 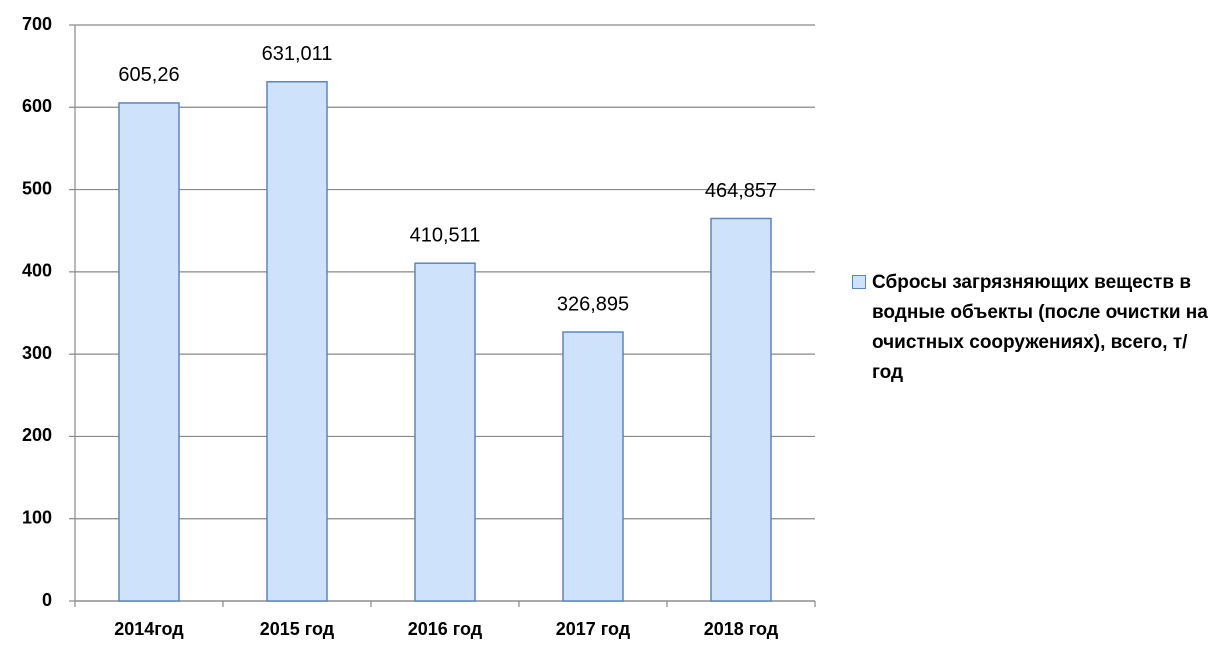 What do you see at coordinates (593, 304) in the screenshot?
I see `value-label: 326,895` at bounding box center [593, 304].